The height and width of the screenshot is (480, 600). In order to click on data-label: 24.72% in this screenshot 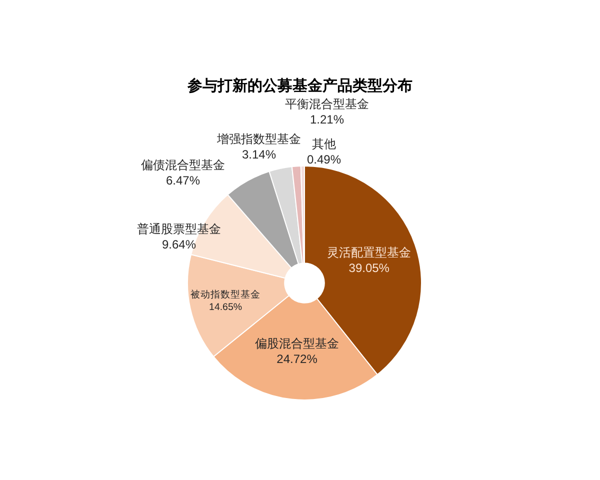, I will do `click(297, 359)`.